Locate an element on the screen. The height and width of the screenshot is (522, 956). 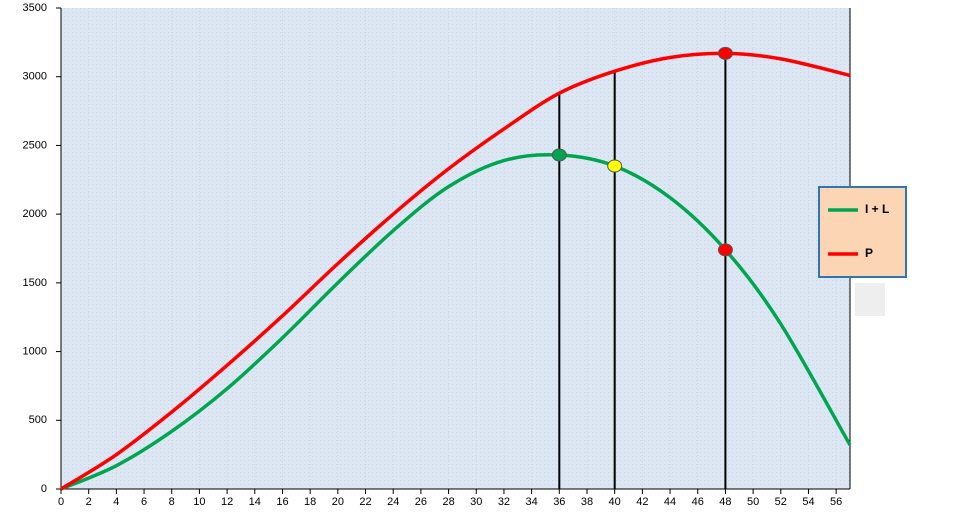
x-tick-label: 2 is located at coordinates (89, 502).